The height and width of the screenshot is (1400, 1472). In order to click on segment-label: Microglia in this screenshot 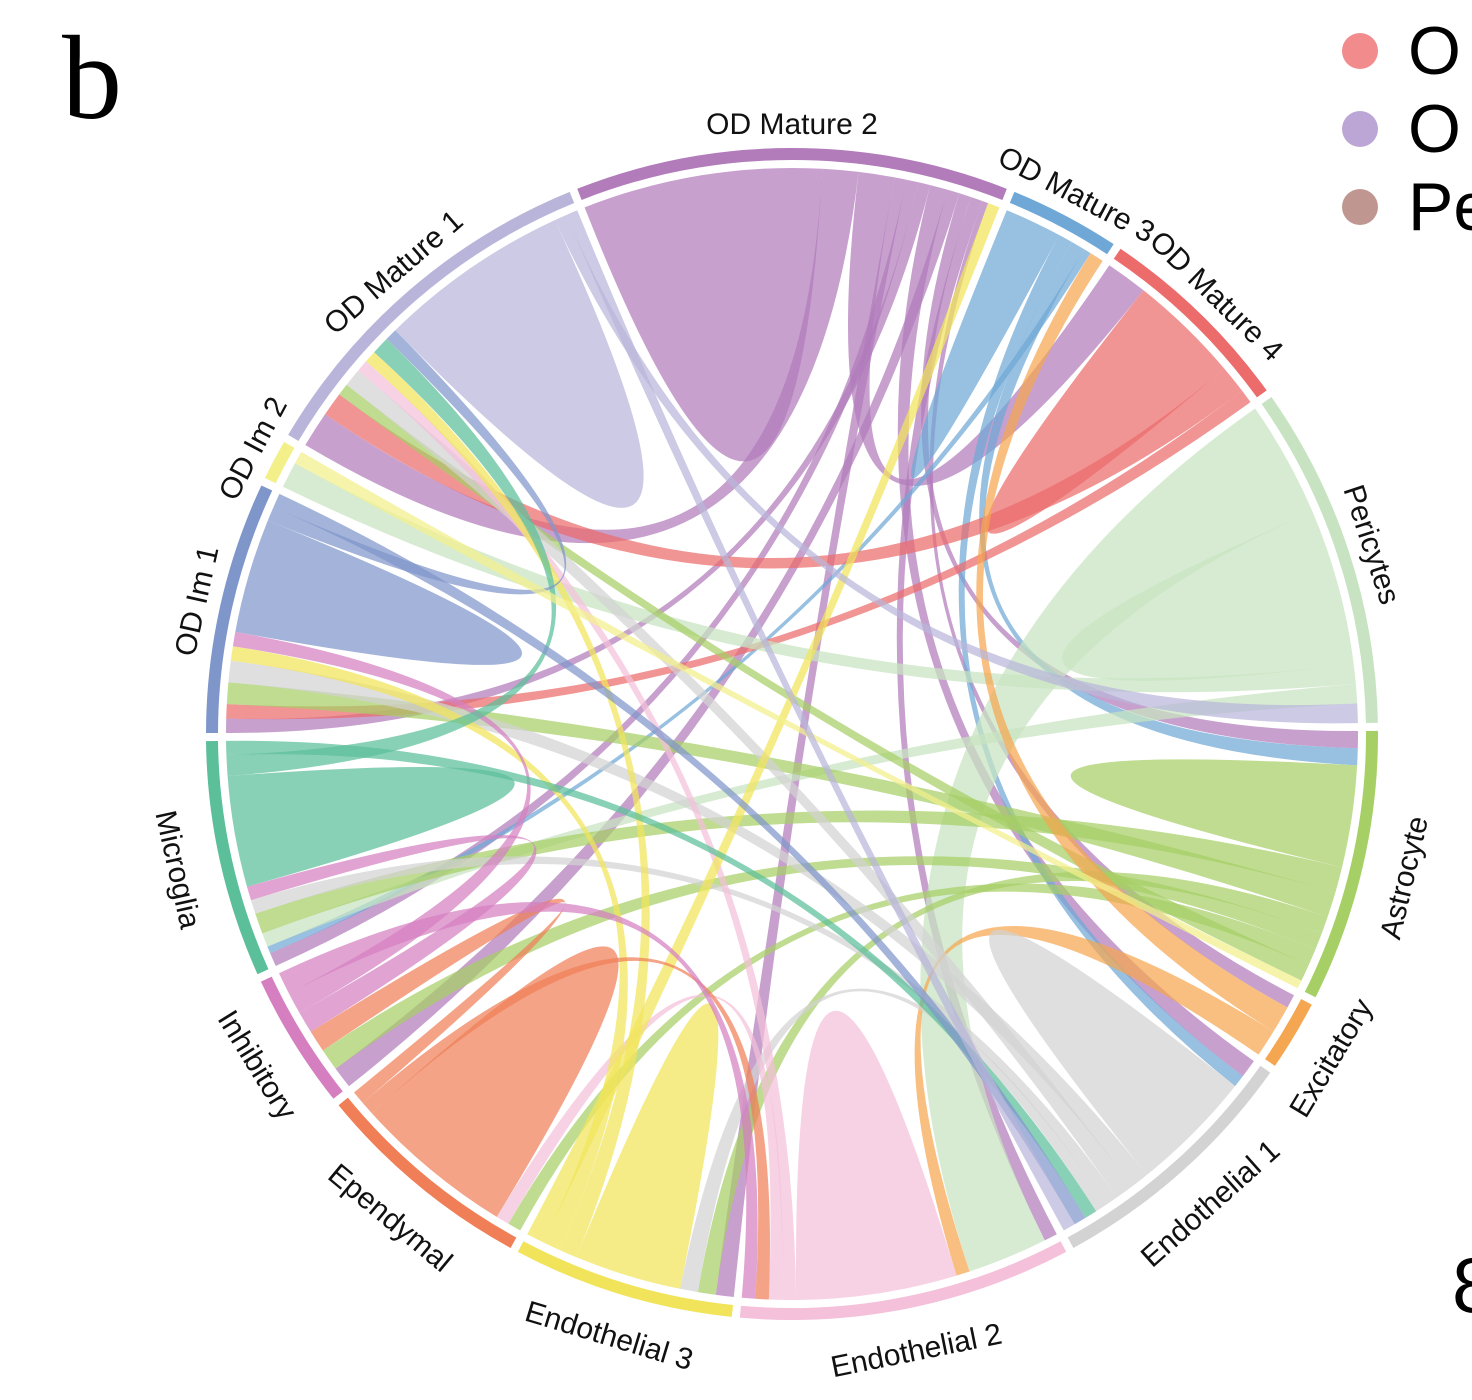, I will do `click(177, 869)`.